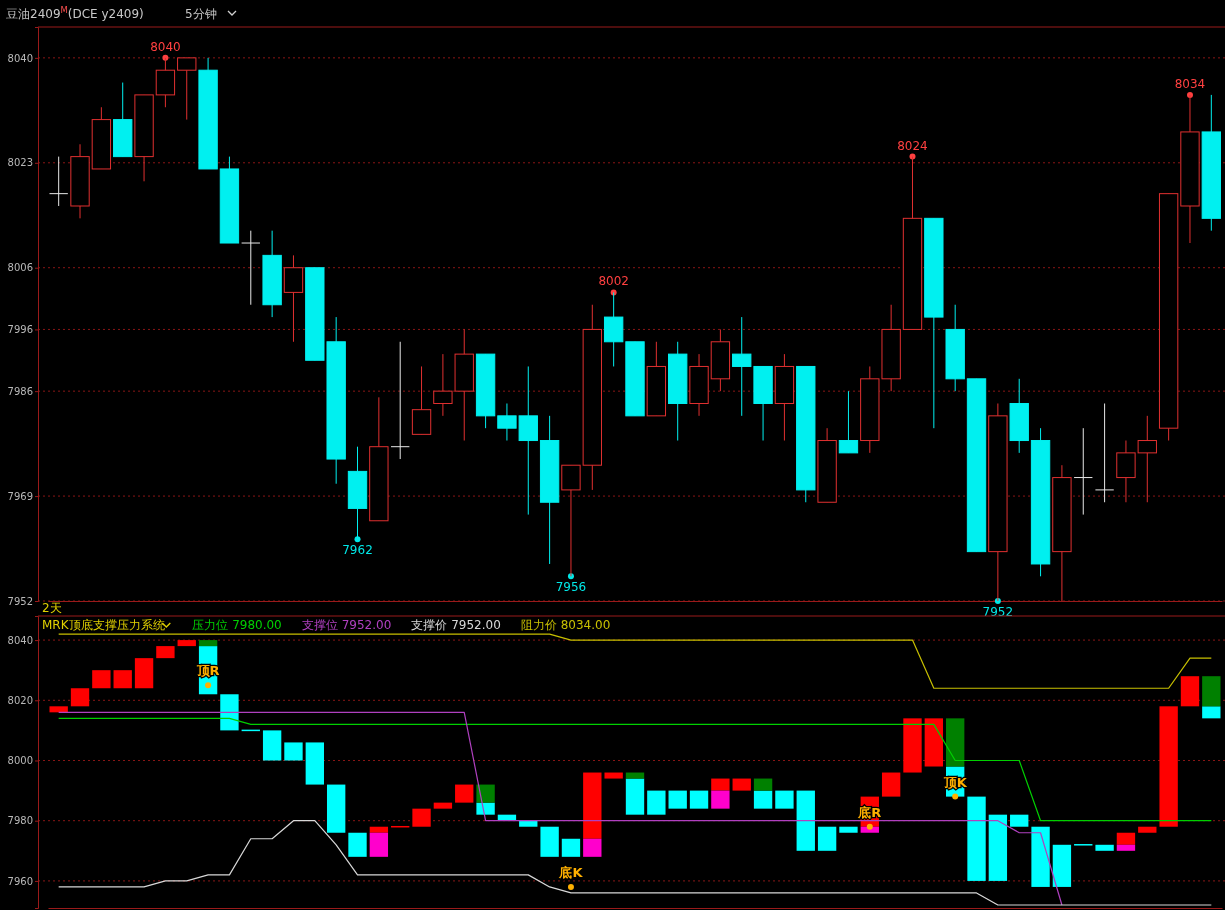 This screenshot has height=910, width=1225. What do you see at coordinates (20, 700) in the screenshot?
I see `y-tick-label: 8020` at bounding box center [20, 700].